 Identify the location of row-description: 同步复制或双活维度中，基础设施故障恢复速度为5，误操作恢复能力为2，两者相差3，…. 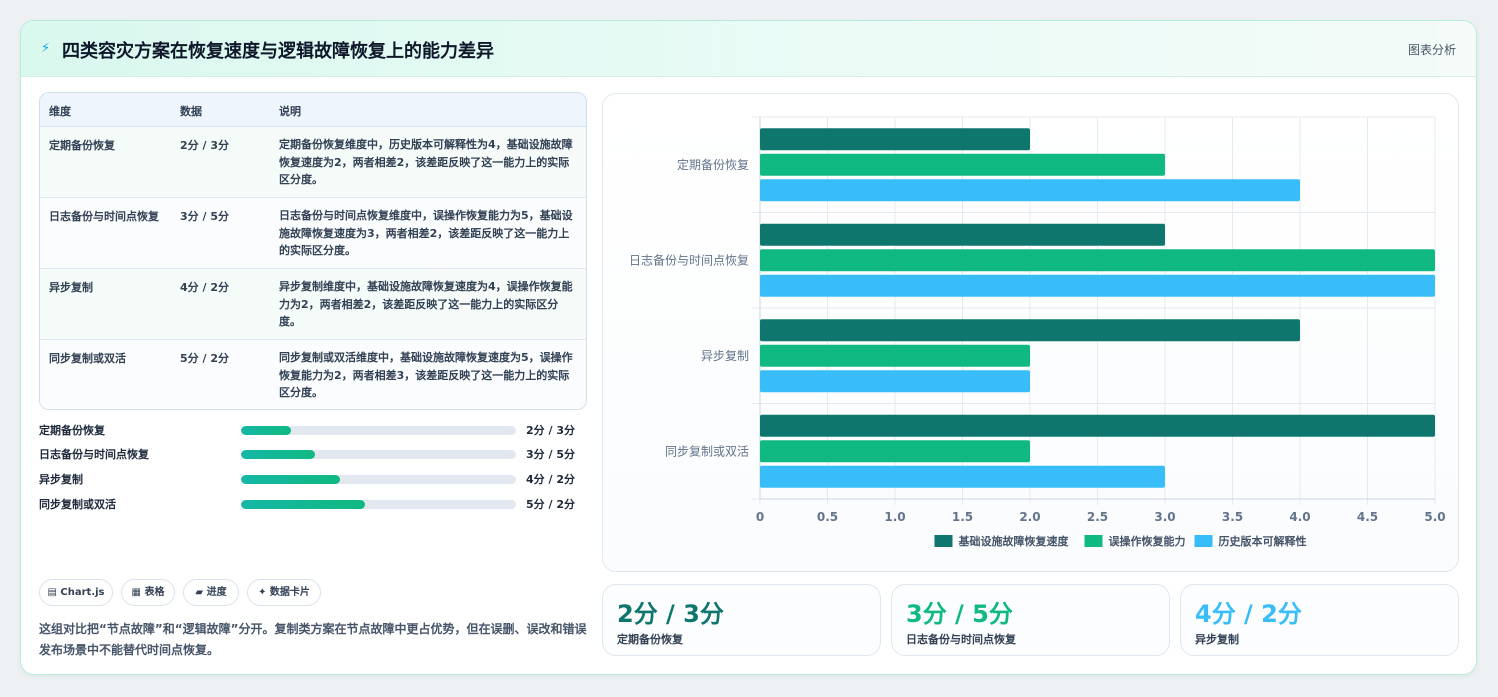
(426, 375).